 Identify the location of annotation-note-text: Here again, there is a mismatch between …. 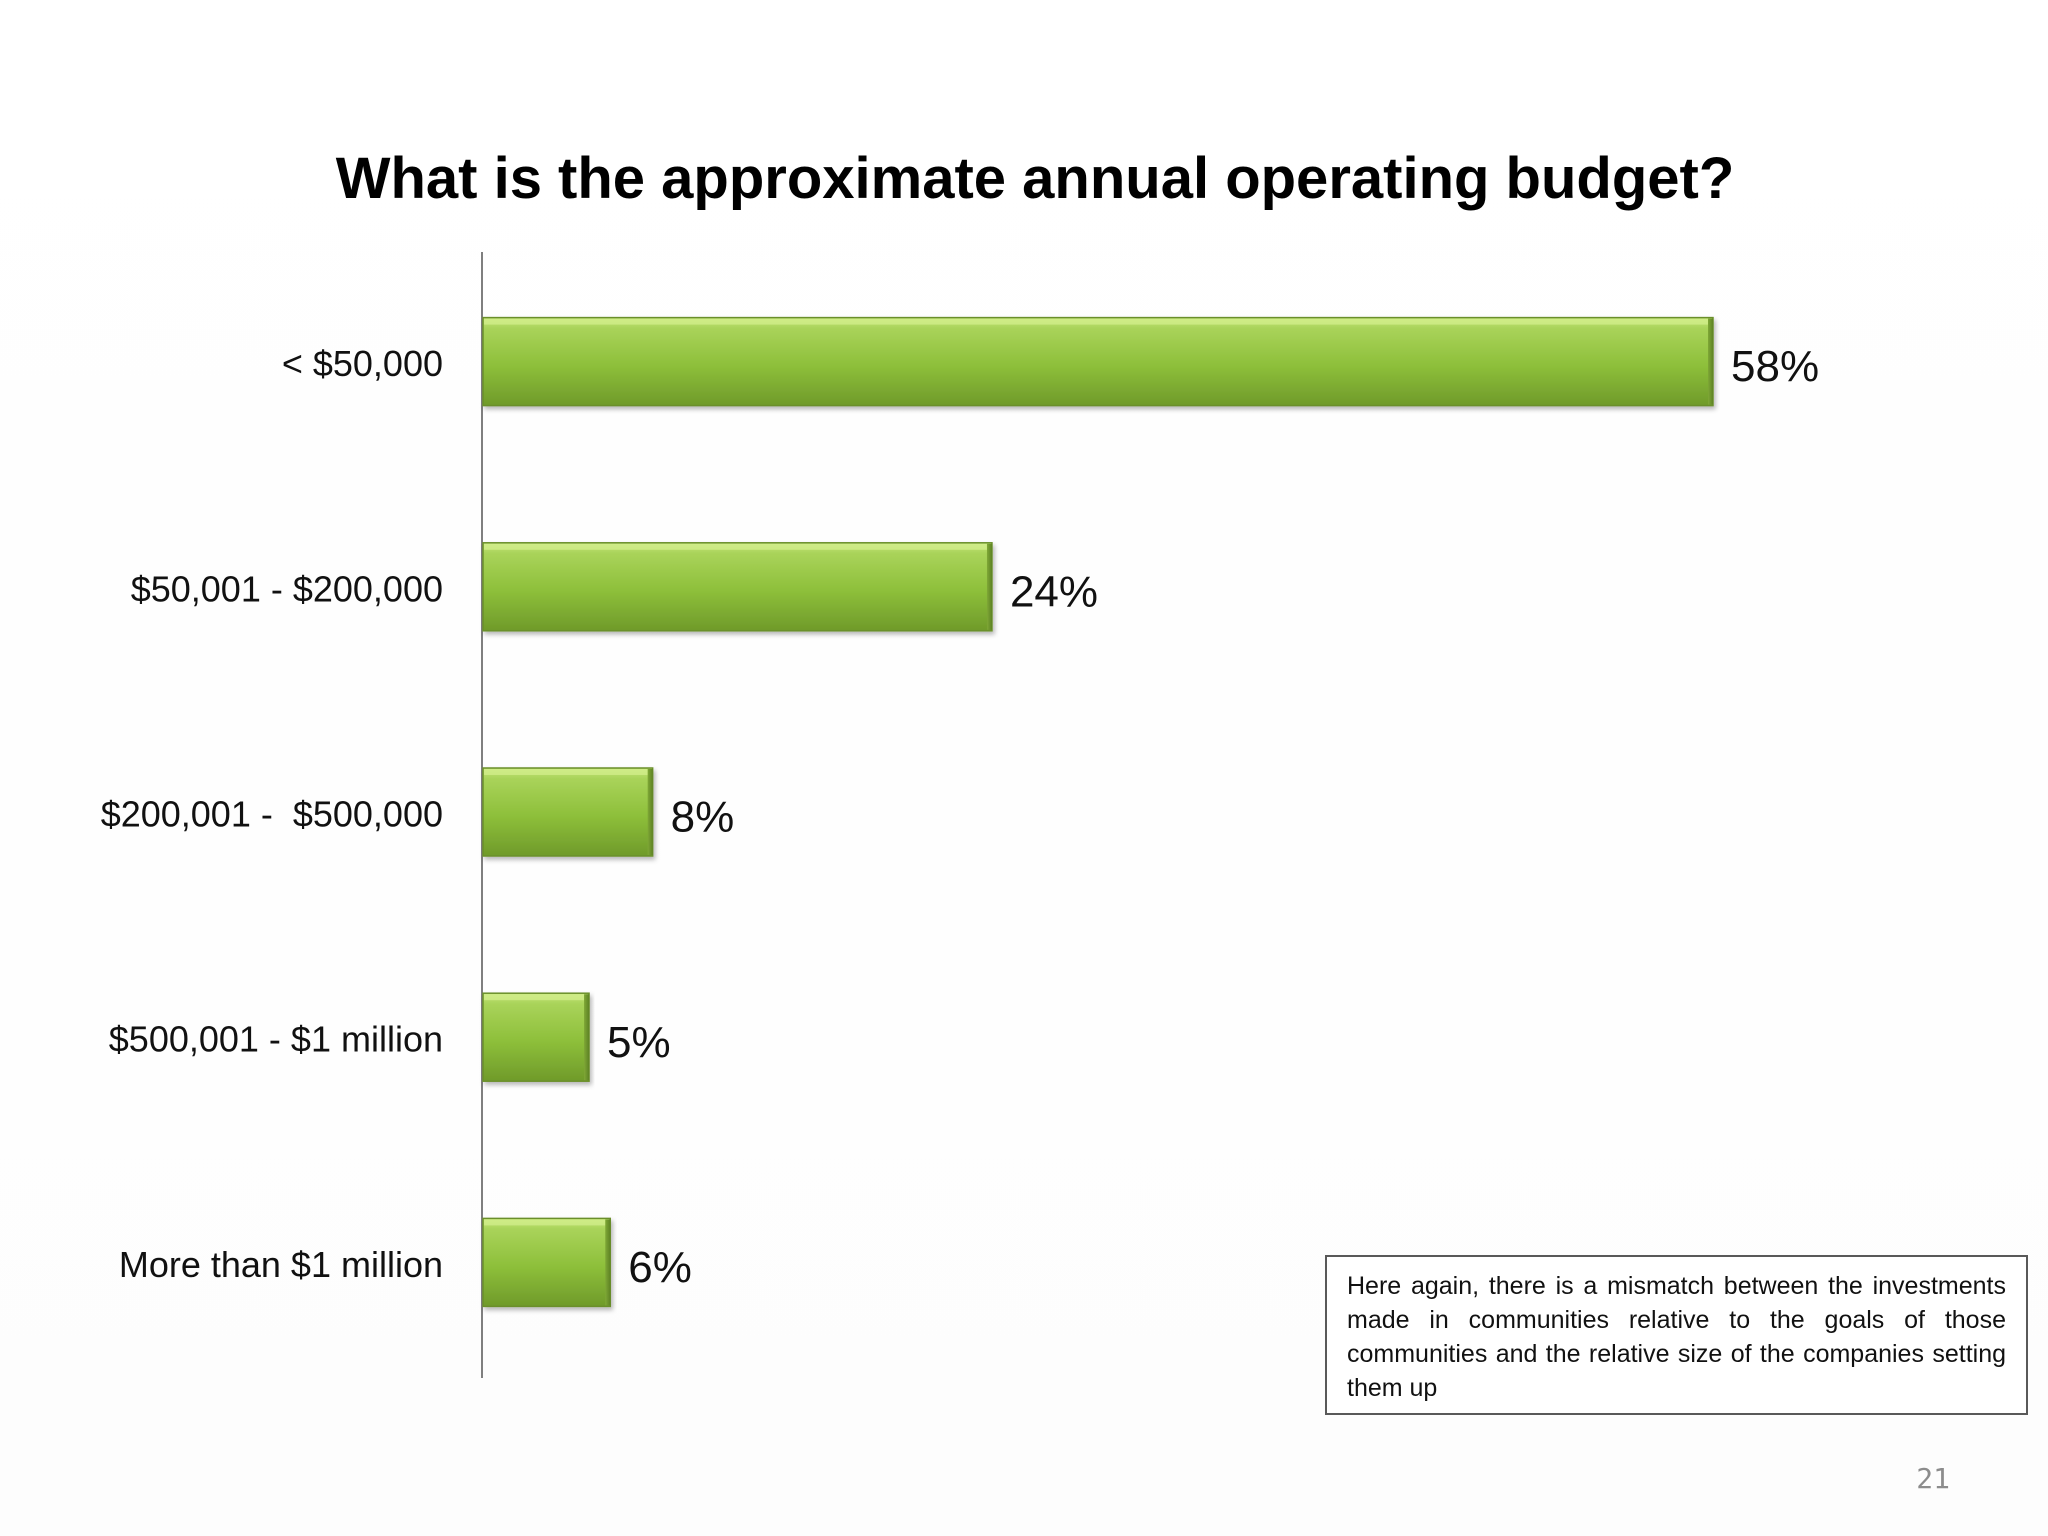
(1676, 1337).